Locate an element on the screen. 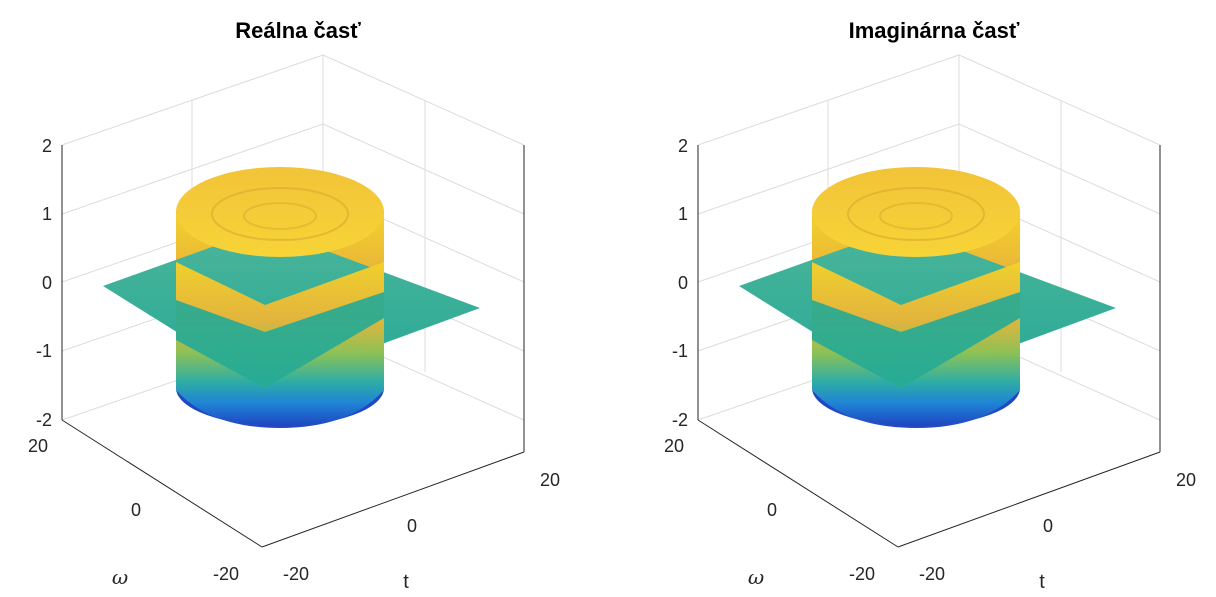 This screenshot has height=597, width=1216. chart-title: Reálna časť is located at coordinates (298, 30).